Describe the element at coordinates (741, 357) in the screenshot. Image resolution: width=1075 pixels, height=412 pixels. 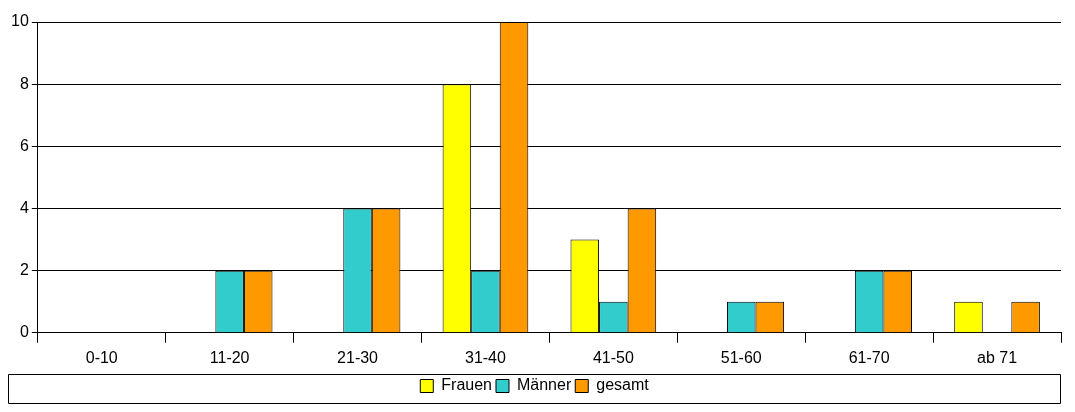
I see `x-tick-label: 51-60` at that location.